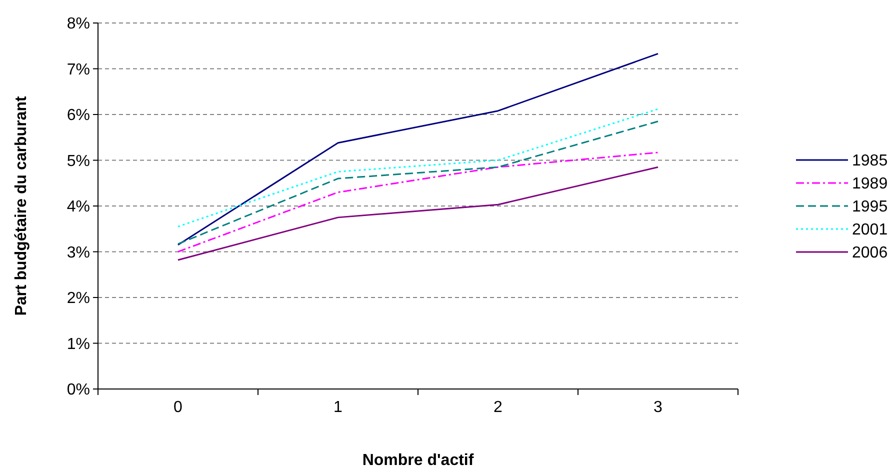 Image resolution: width=888 pixels, height=472 pixels. I want to click on y-tick-label: 1%, so click(78, 344).